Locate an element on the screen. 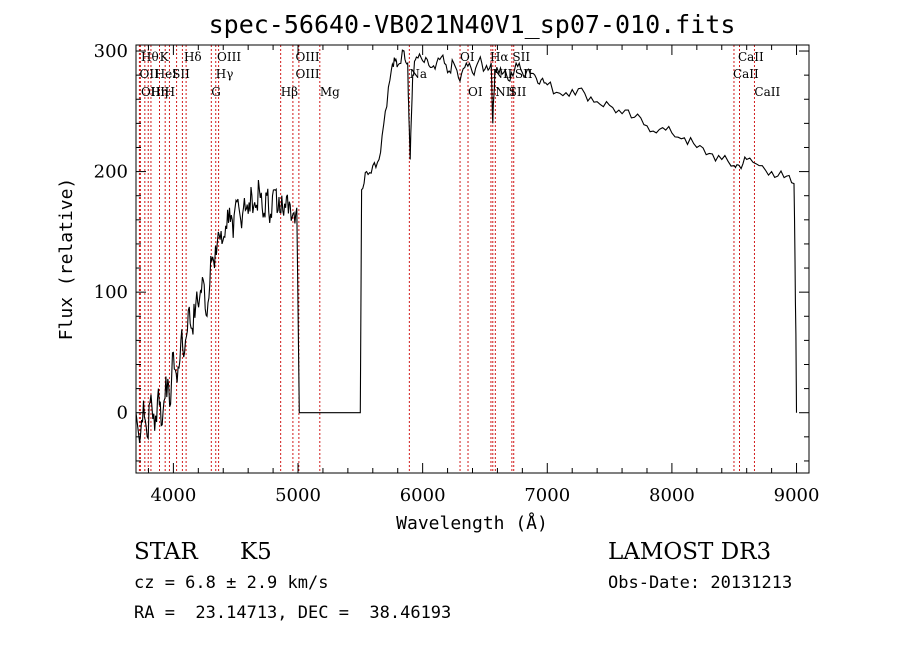 This screenshot has width=900, height=649. line-label: Hα is located at coordinates (499, 57).